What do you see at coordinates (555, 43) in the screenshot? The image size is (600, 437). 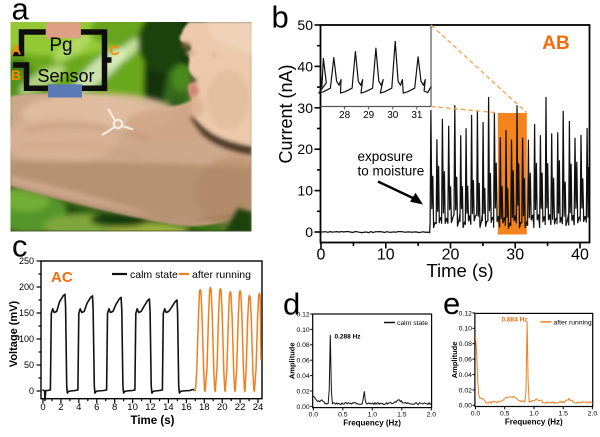 I see `svg-text: AB` at bounding box center [555, 43].